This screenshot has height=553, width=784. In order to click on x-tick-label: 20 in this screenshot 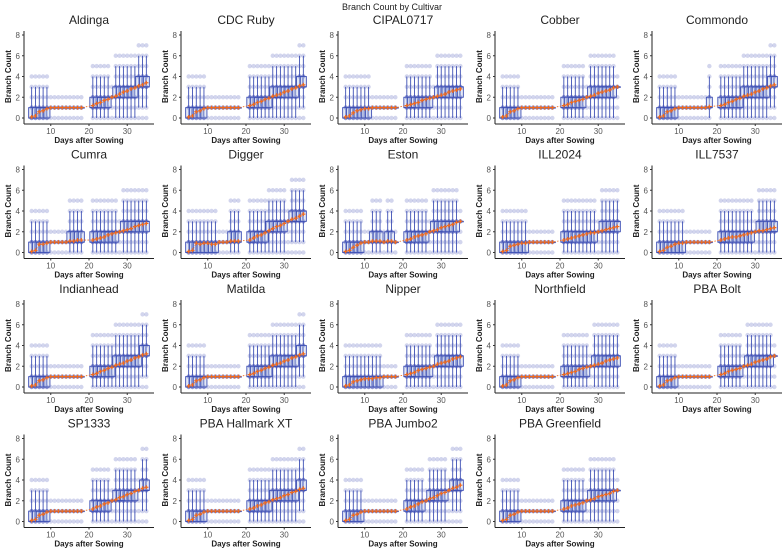, I will do `click(246, 400)`.